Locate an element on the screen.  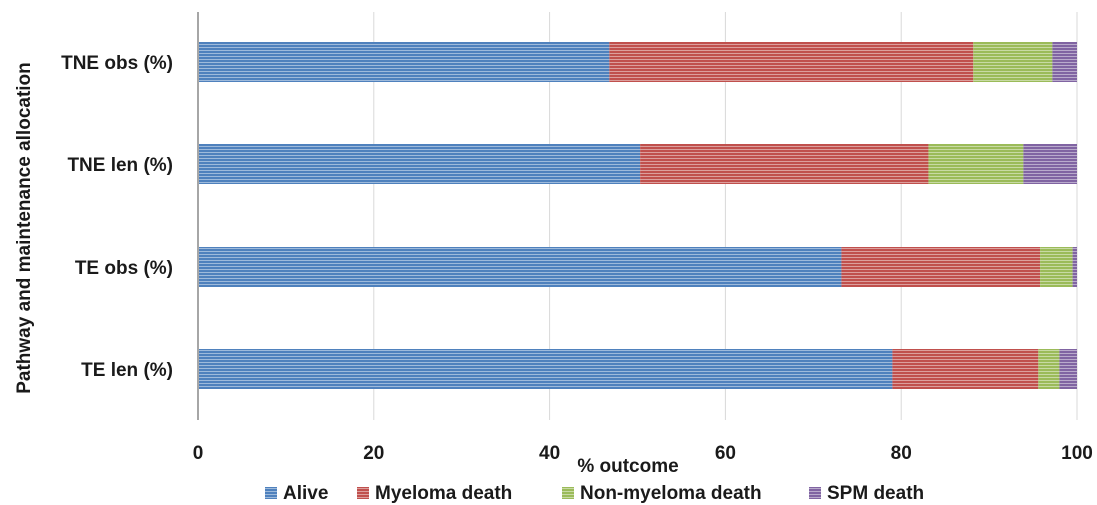
category-label: TNE obs (%) is located at coordinates (117, 63).